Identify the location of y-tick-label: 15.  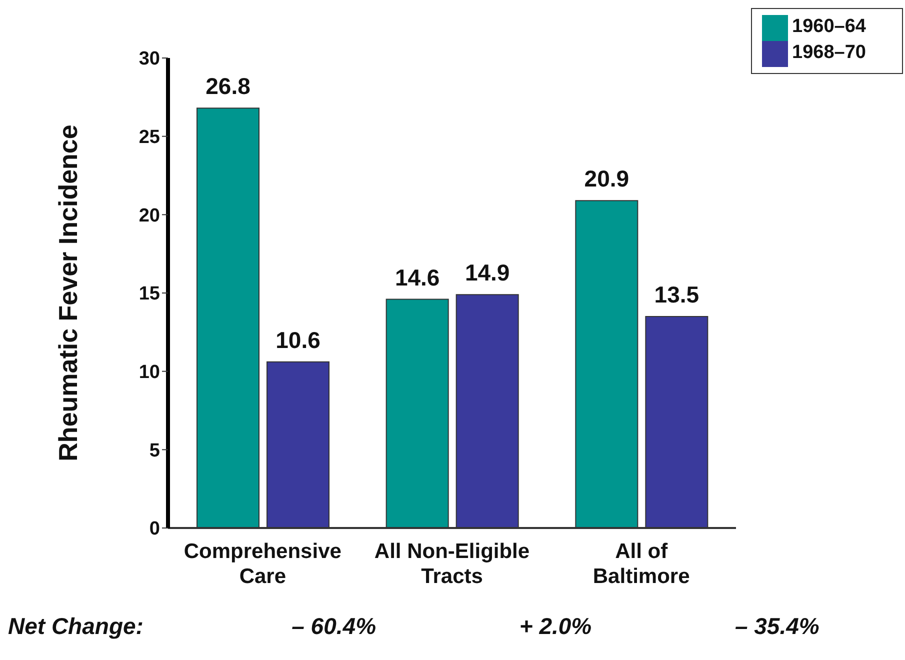
(149, 294).